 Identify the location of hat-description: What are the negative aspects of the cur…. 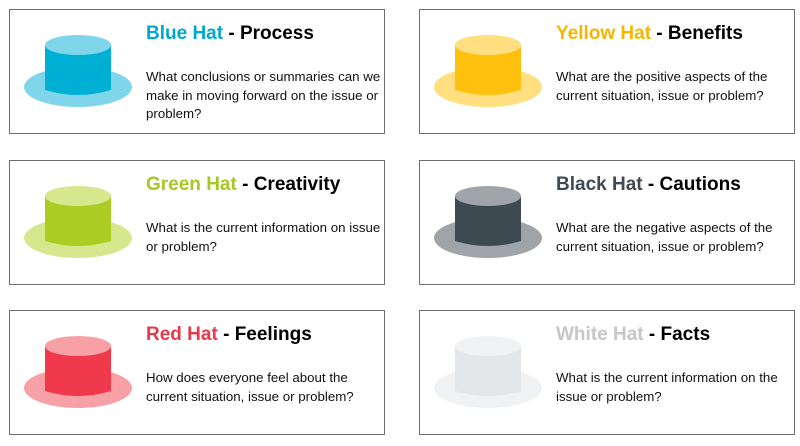
(664, 237).